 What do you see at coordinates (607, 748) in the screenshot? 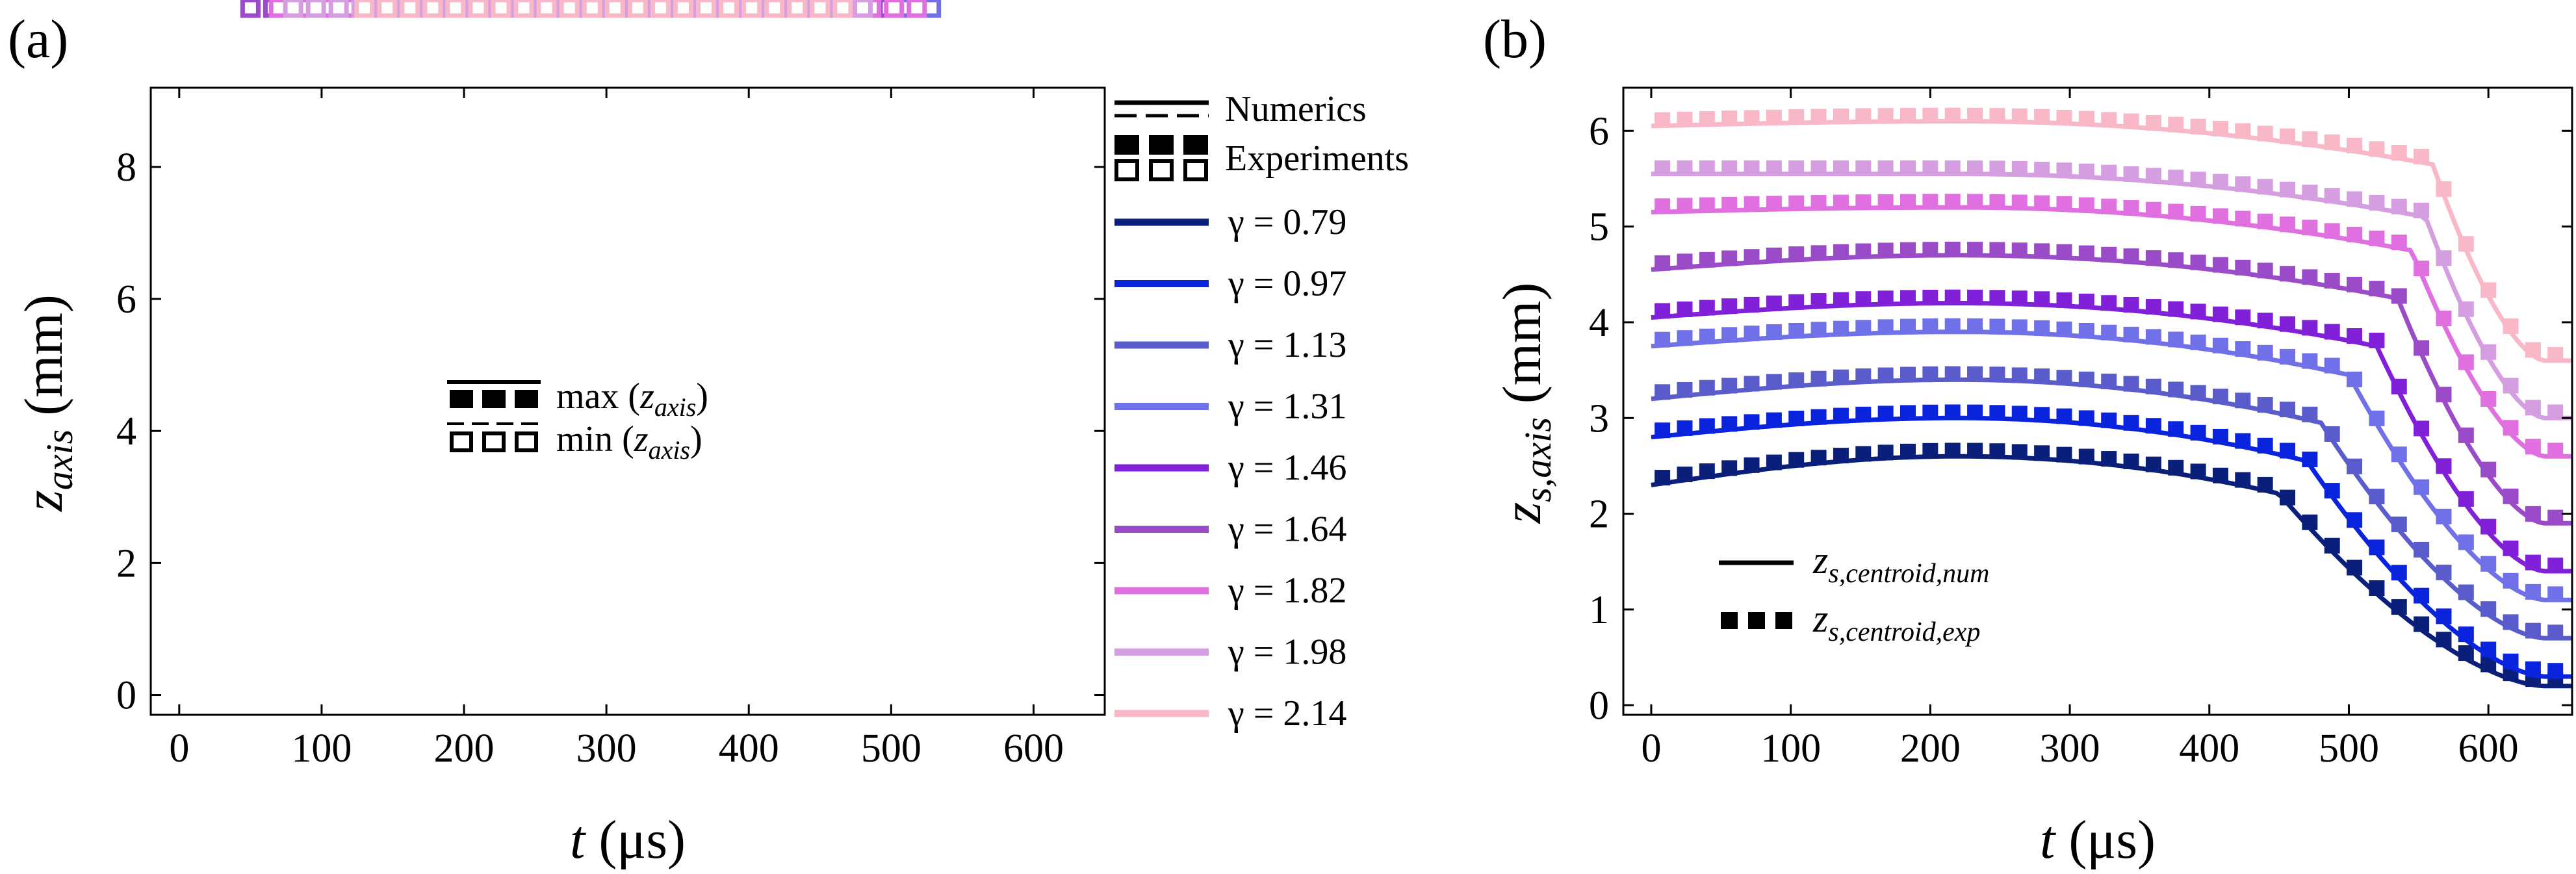
I see `x-tick-label: 300` at bounding box center [607, 748].